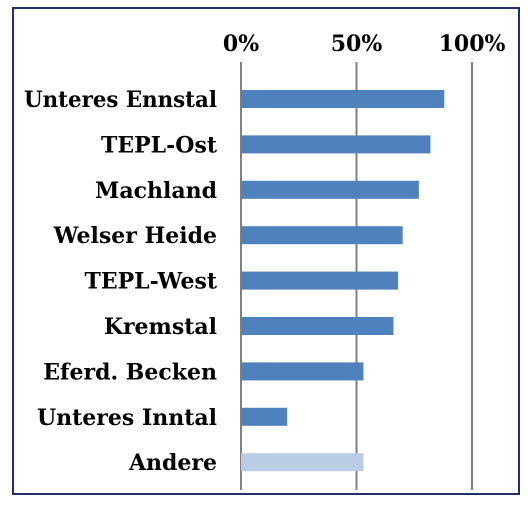 This screenshot has height=510, width=532. I want to click on bar-tepl-ost, so click(336, 144).